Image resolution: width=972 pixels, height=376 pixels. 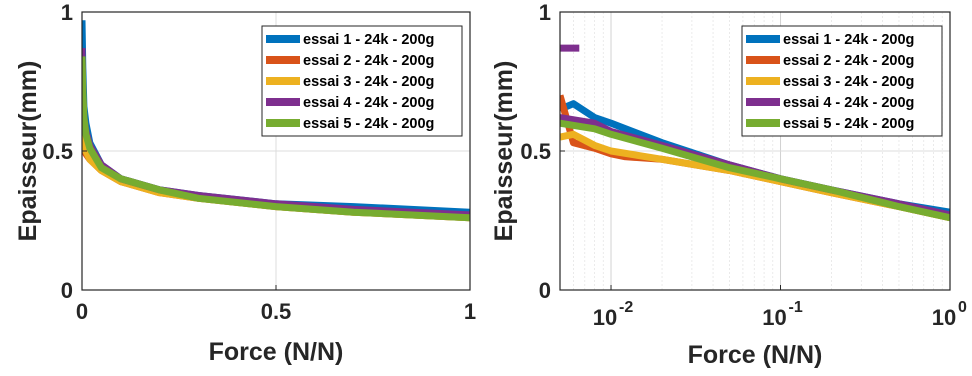 I want to click on right-y-axis-label: Epaisseur(mm), so click(x=504, y=151).